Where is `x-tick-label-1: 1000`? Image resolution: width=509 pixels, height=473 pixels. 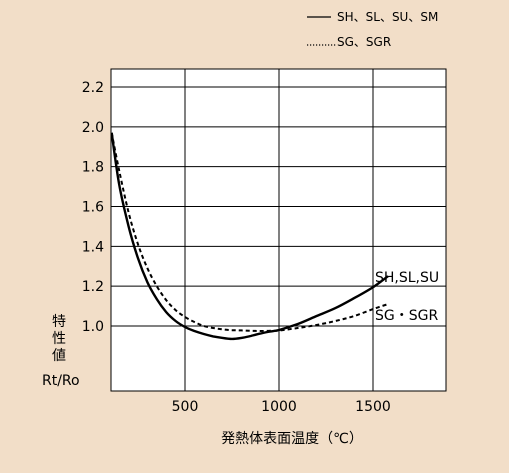
x-tick-label-1: 1000 is located at coordinates (279, 407).